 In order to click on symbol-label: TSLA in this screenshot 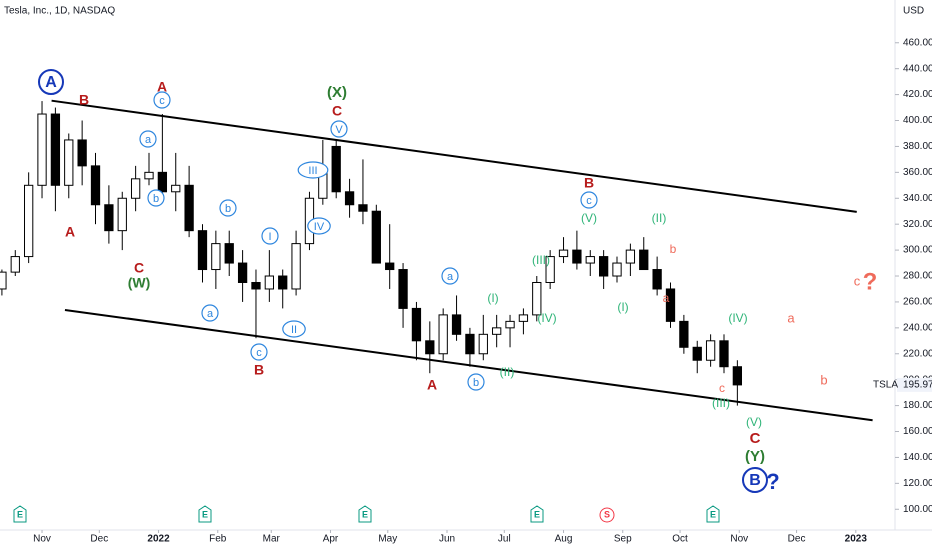, I will do `click(885, 385)`.